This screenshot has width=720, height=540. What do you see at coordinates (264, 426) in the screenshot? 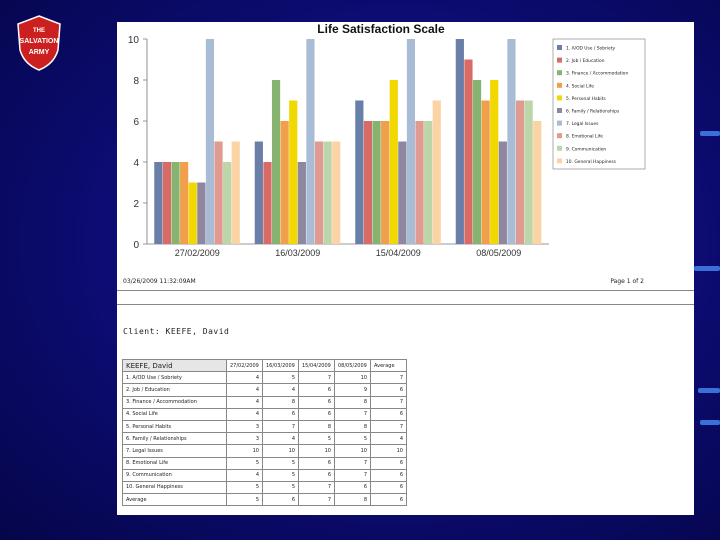
I see `table-row: 5. Personal Habits 3 7 8 8 7` at bounding box center [264, 426].